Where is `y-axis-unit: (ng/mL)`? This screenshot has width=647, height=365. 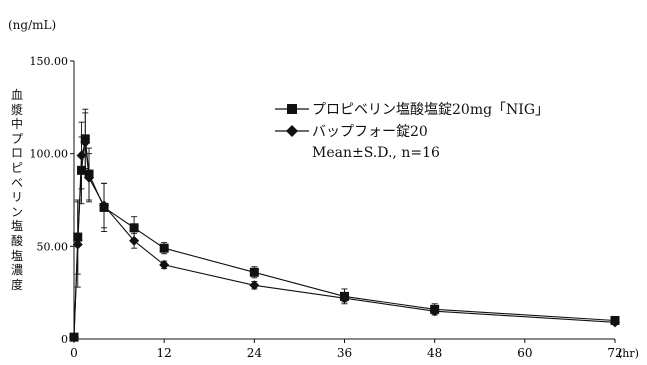 y-axis-unit: (ng/mL) is located at coordinates (32, 25).